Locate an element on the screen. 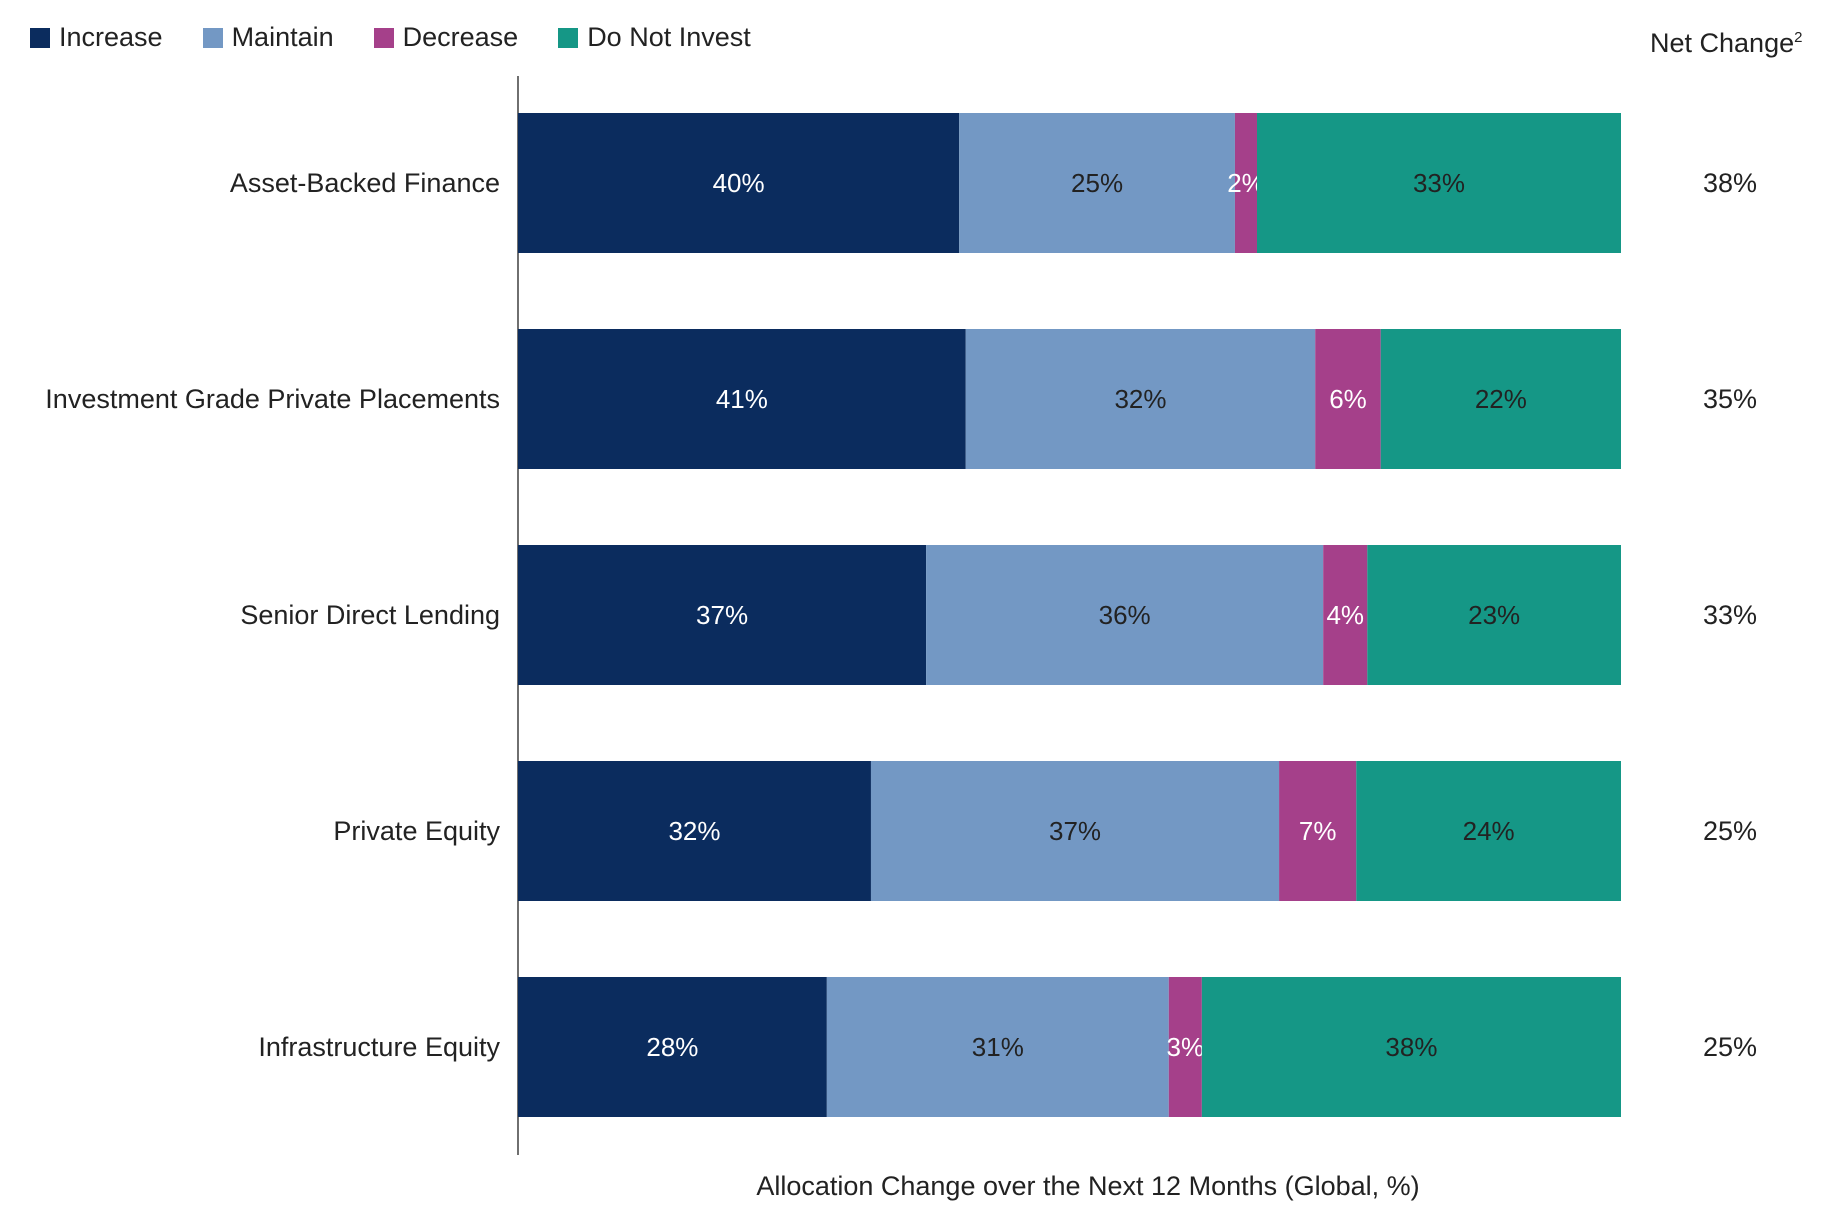 The image size is (1830, 1220). data-label: 28% is located at coordinates (672, 1047).